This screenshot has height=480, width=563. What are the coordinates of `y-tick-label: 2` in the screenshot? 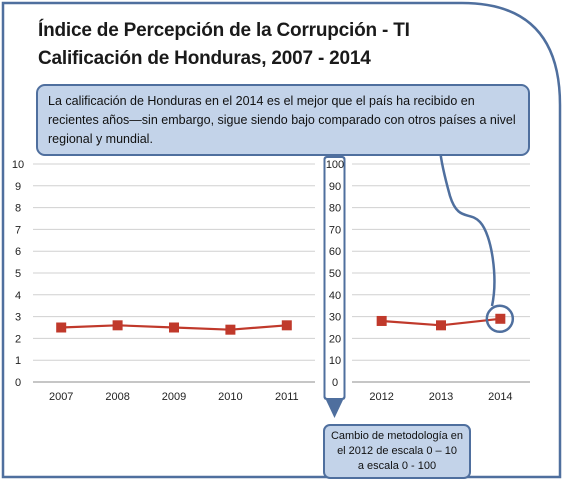 It's located at (18, 339).